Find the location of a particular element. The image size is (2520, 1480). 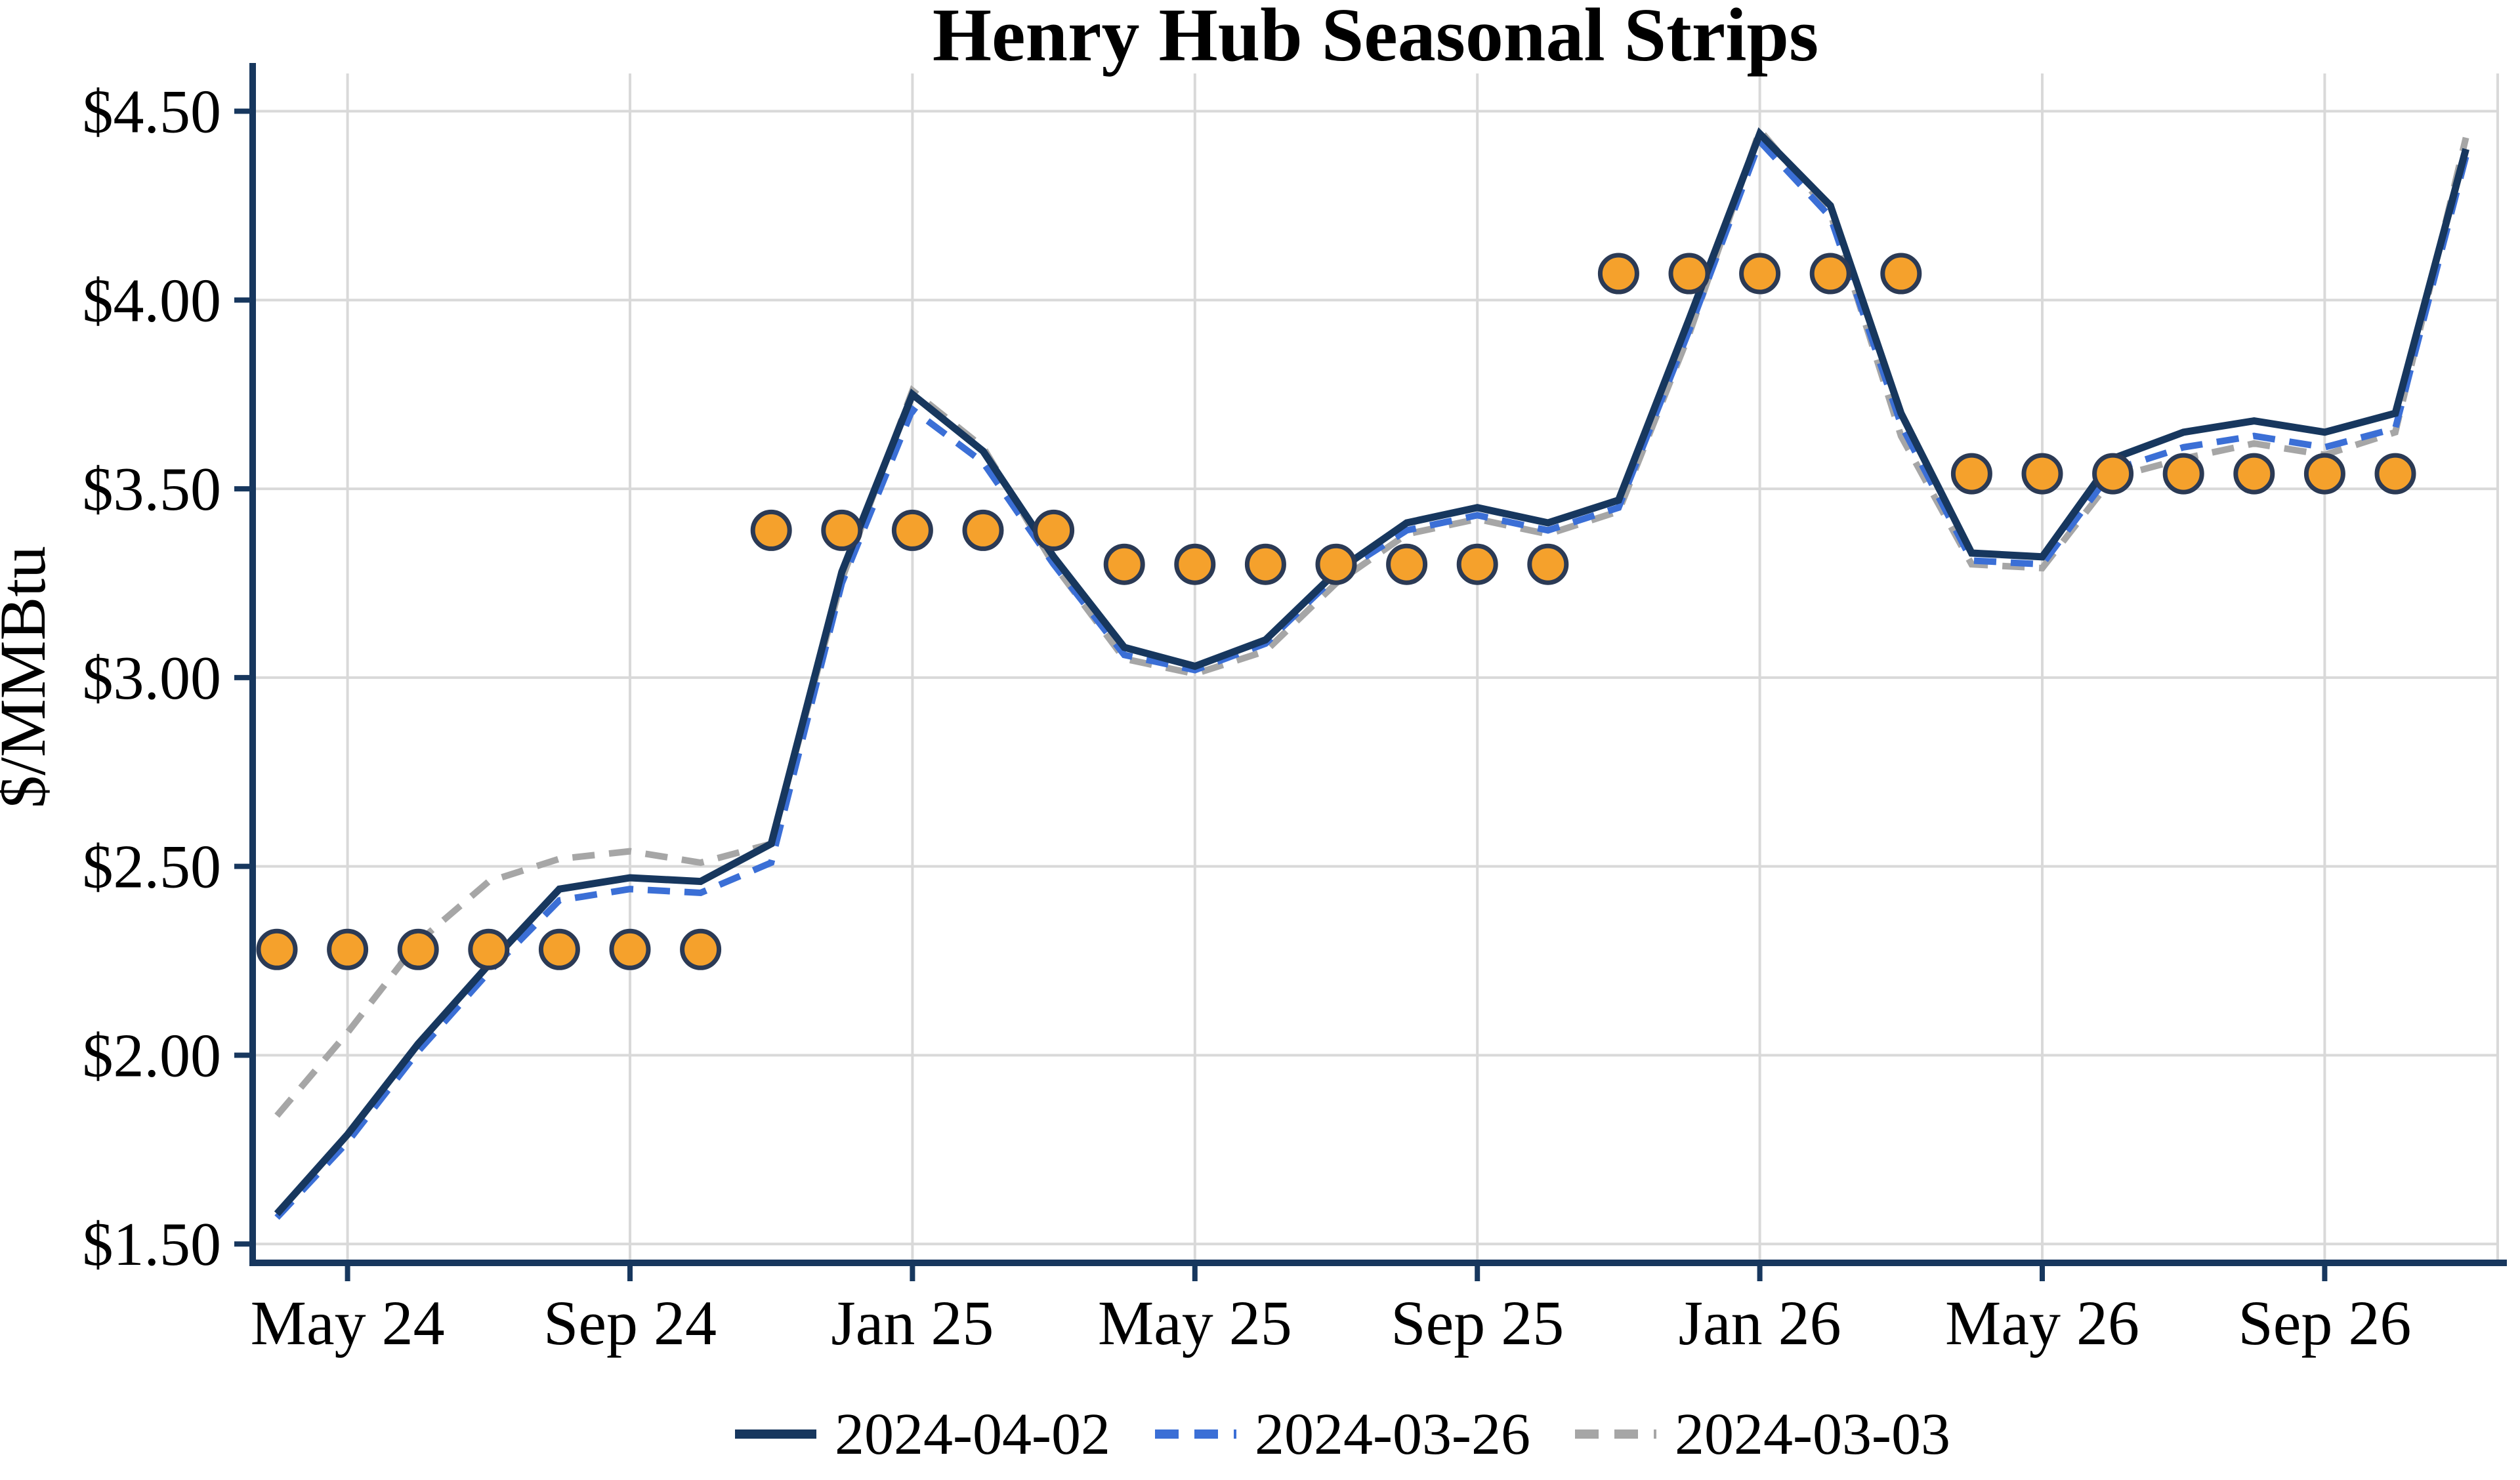

y-tick-label: $2.00 is located at coordinates (152, 1055).